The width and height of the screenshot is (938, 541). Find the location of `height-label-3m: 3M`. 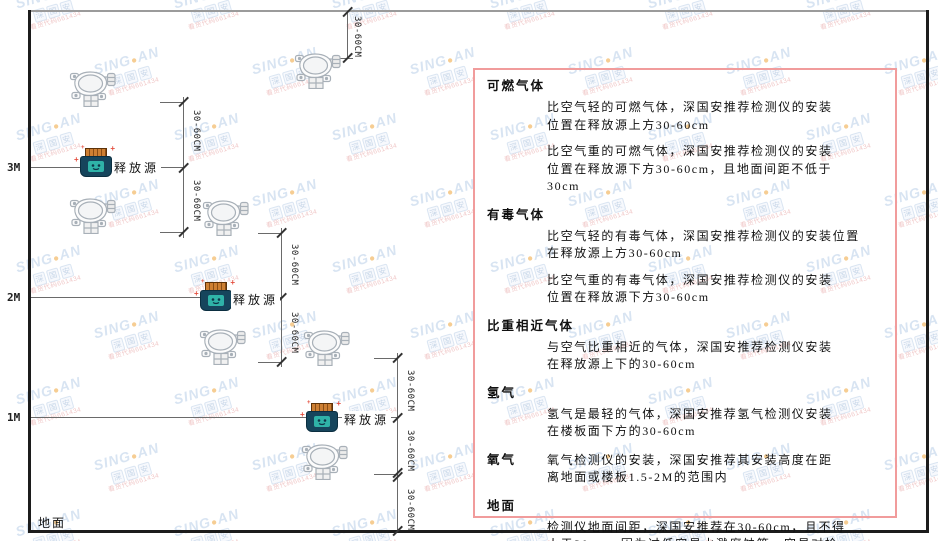

height-label-3m: 3M is located at coordinates (14, 167).